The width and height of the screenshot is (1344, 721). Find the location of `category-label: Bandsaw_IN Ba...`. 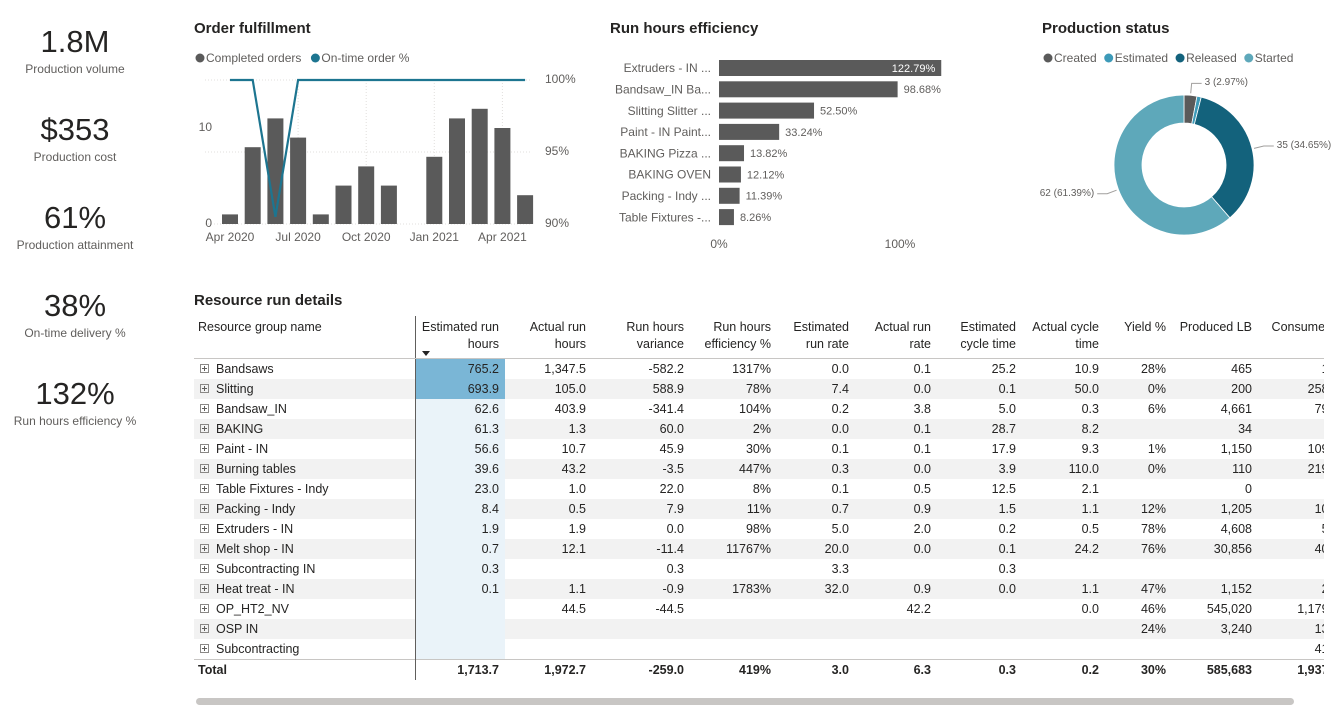

category-label: Bandsaw_IN Ba... is located at coordinates (663, 89).